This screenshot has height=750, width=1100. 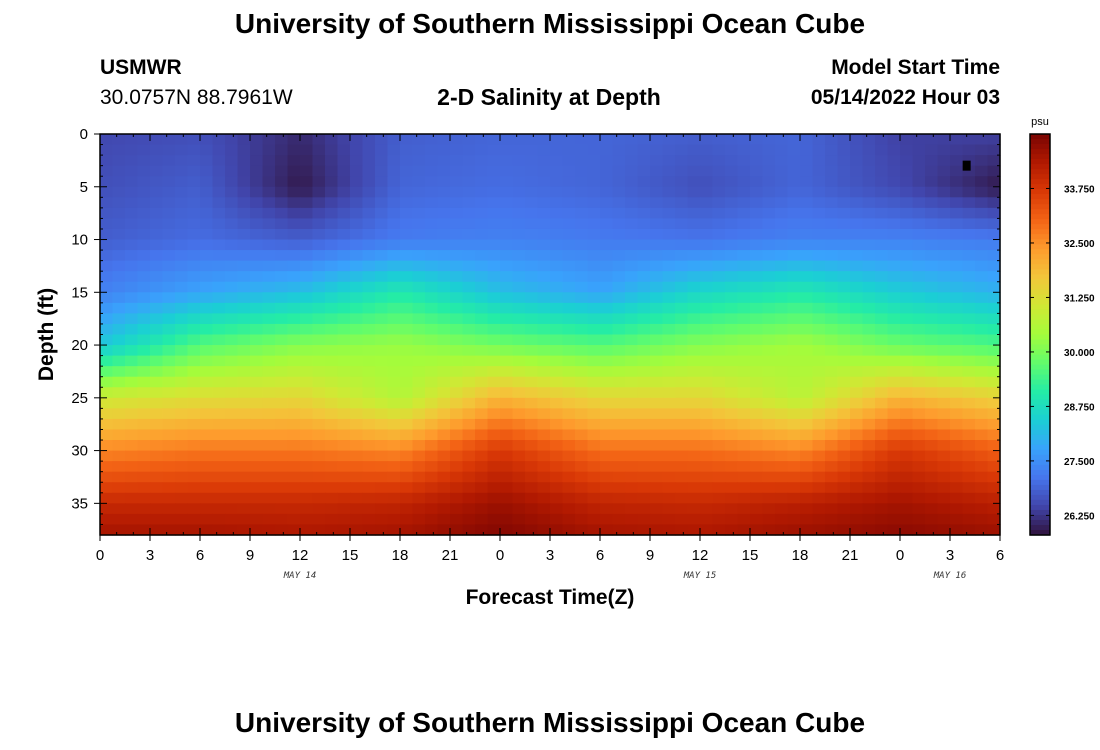 What do you see at coordinates (1079, 244) in the screenshot?
I see `colorbar-tick-label: 32.500` at bounding box center [1079, 244].